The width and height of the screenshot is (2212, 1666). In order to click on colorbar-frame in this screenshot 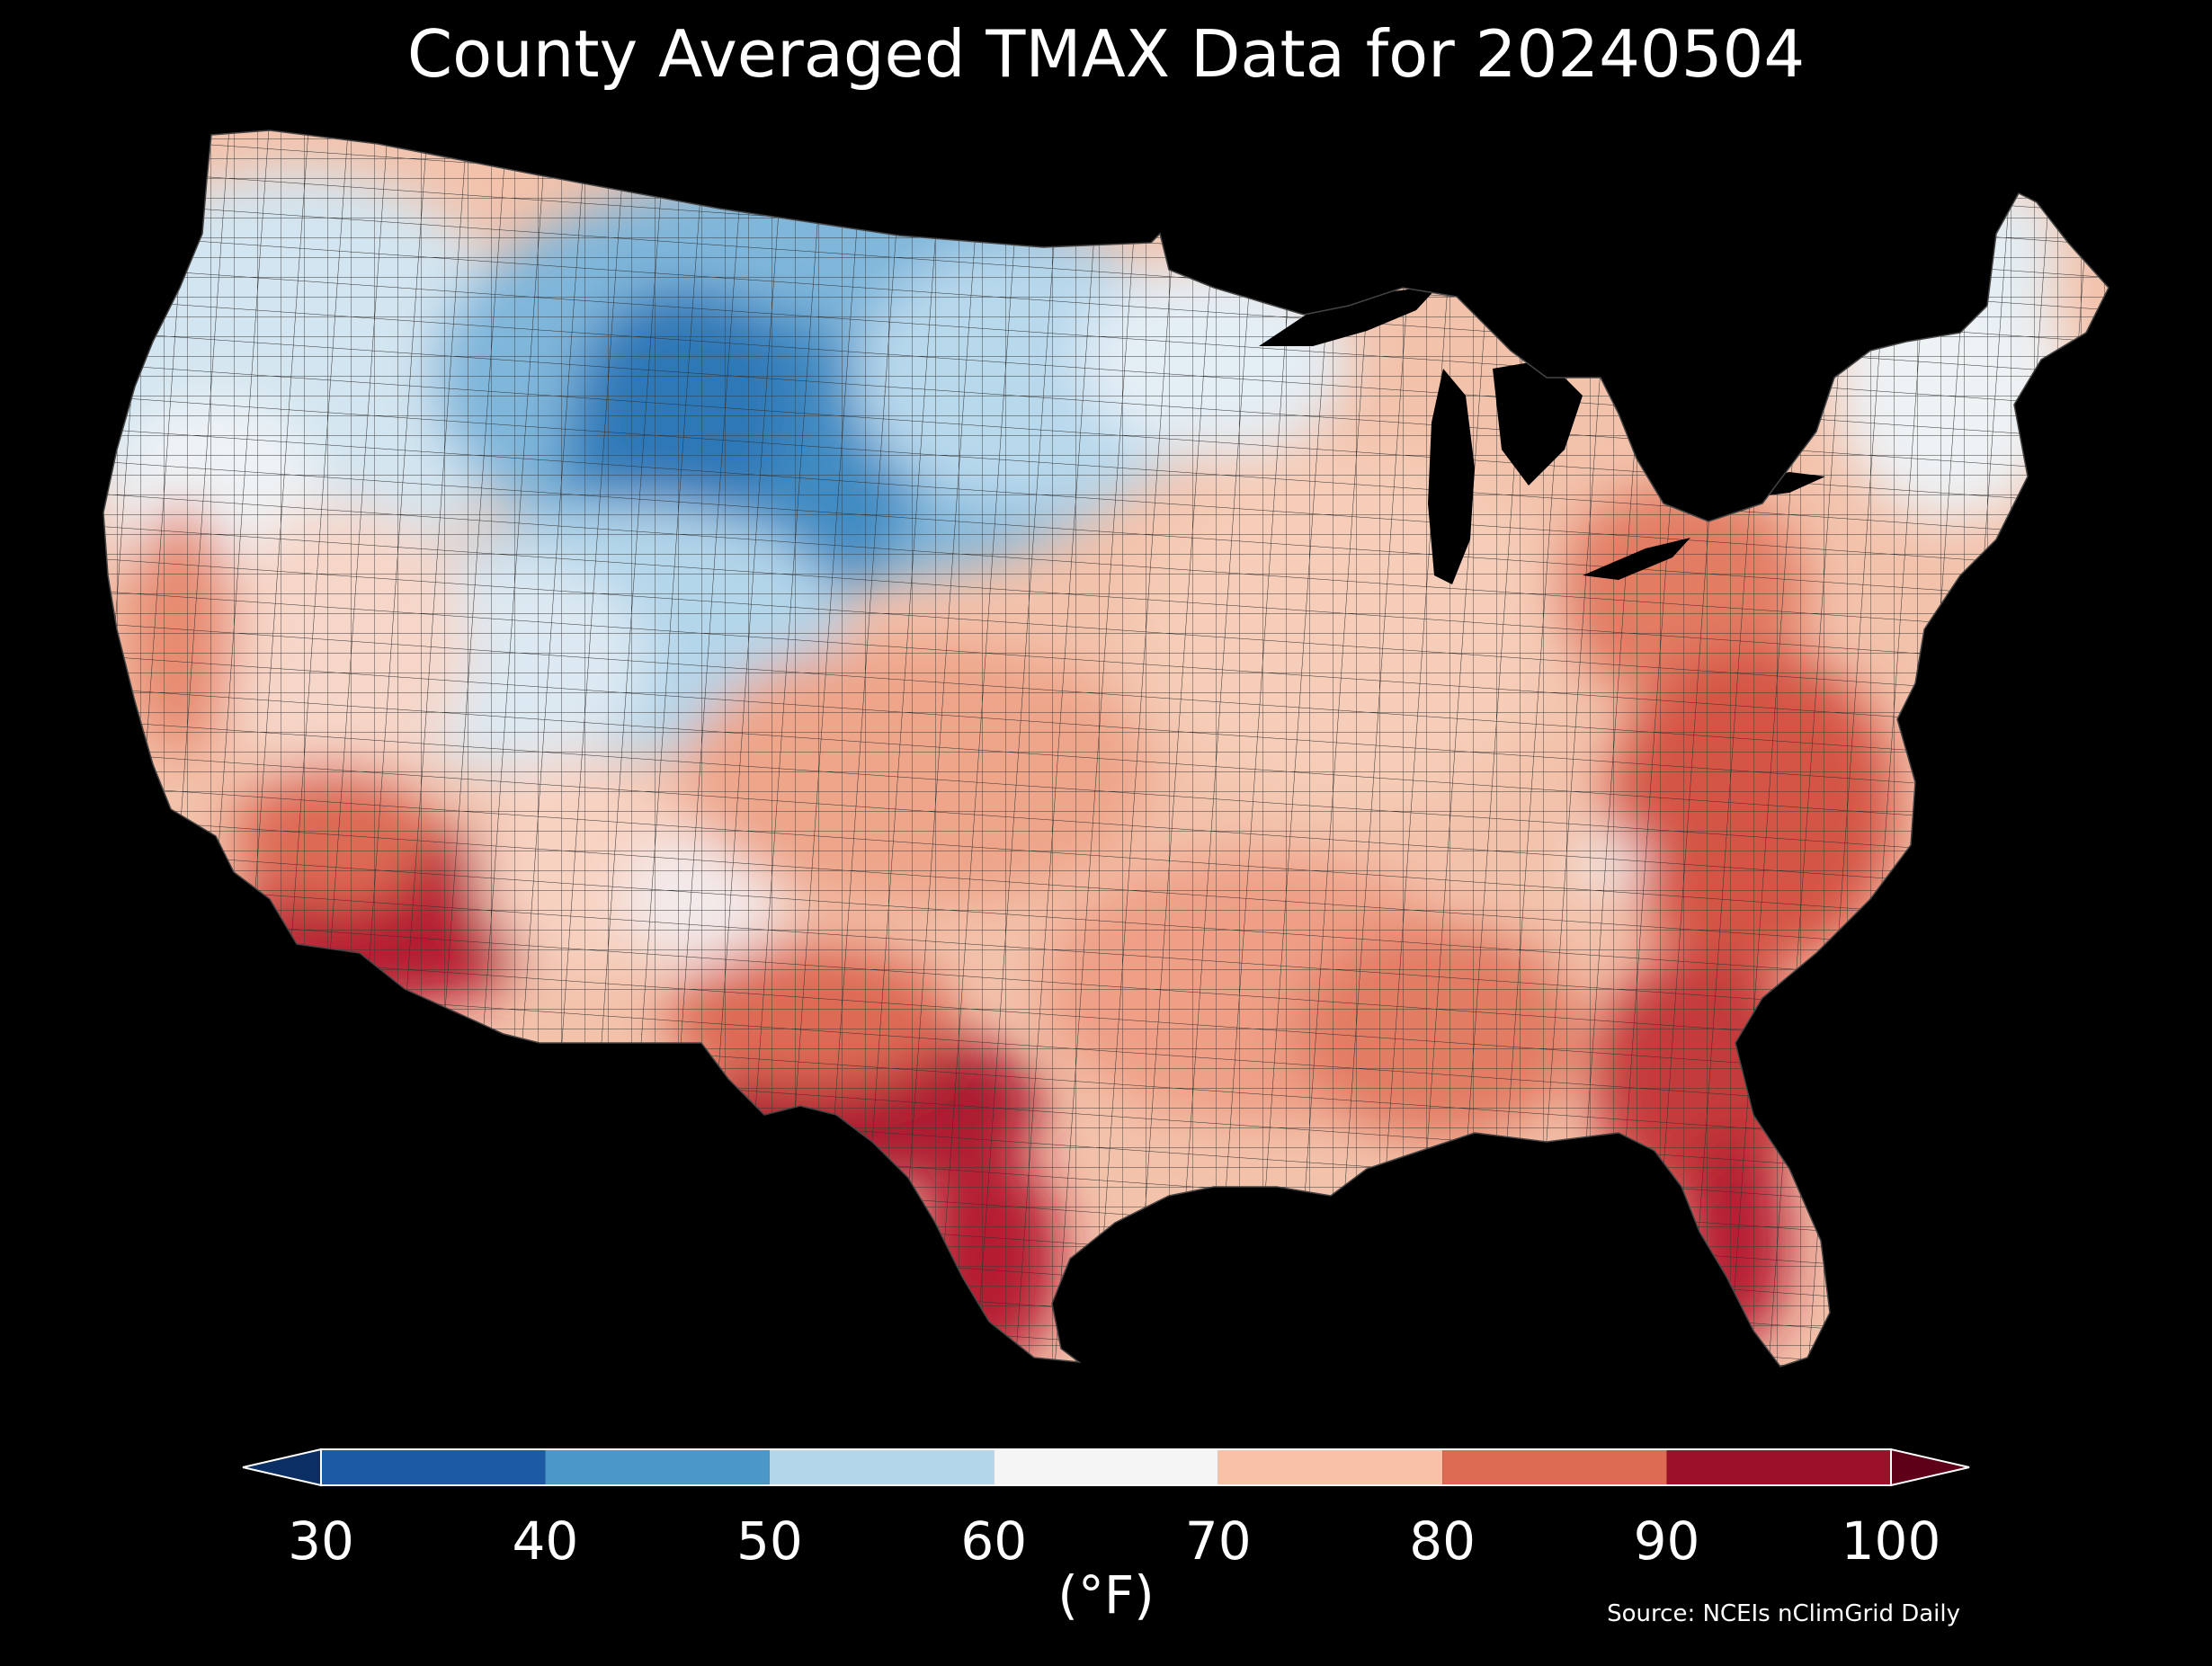, I will do `click(1106, 1467)`.